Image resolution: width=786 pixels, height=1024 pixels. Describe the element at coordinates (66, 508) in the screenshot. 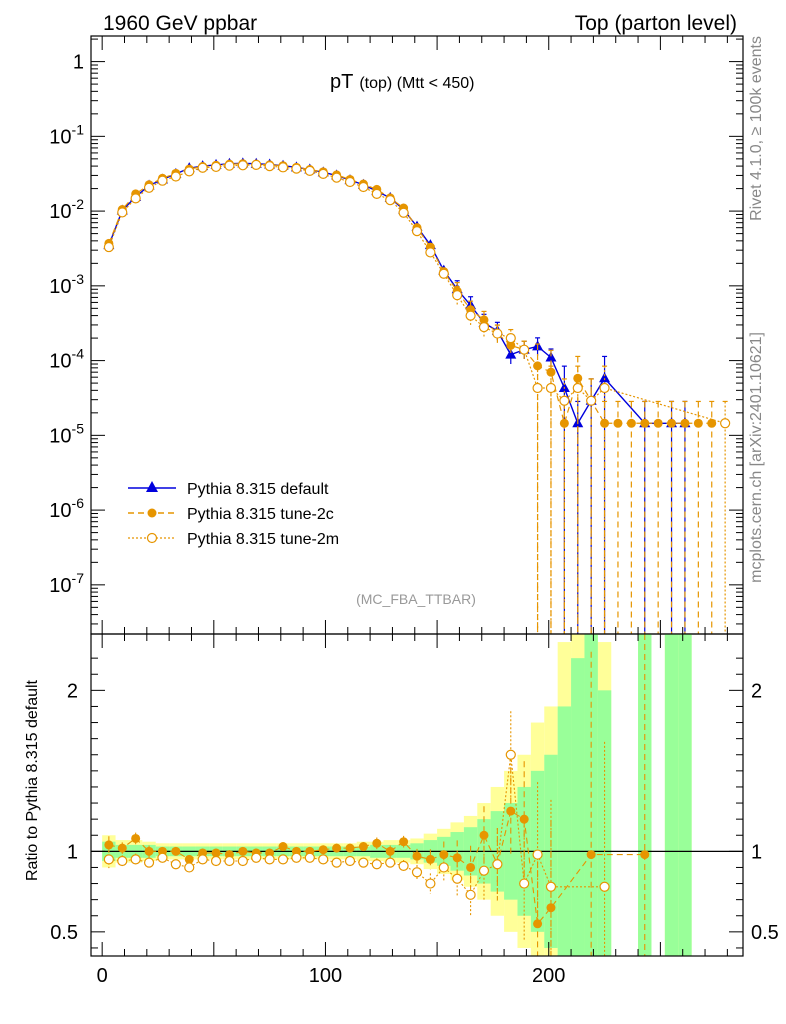

I see `y-tick-label: 10⁻⁶` at that location.